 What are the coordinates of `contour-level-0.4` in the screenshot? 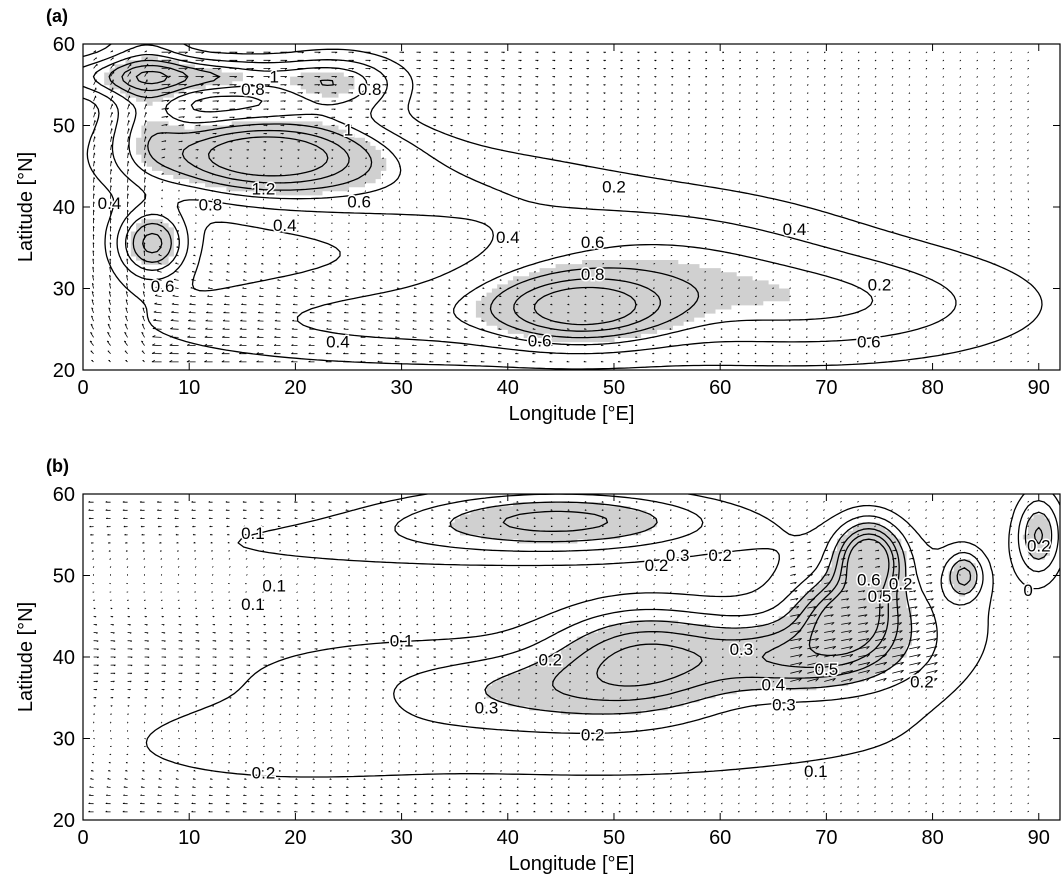 It's located at (773, 606).